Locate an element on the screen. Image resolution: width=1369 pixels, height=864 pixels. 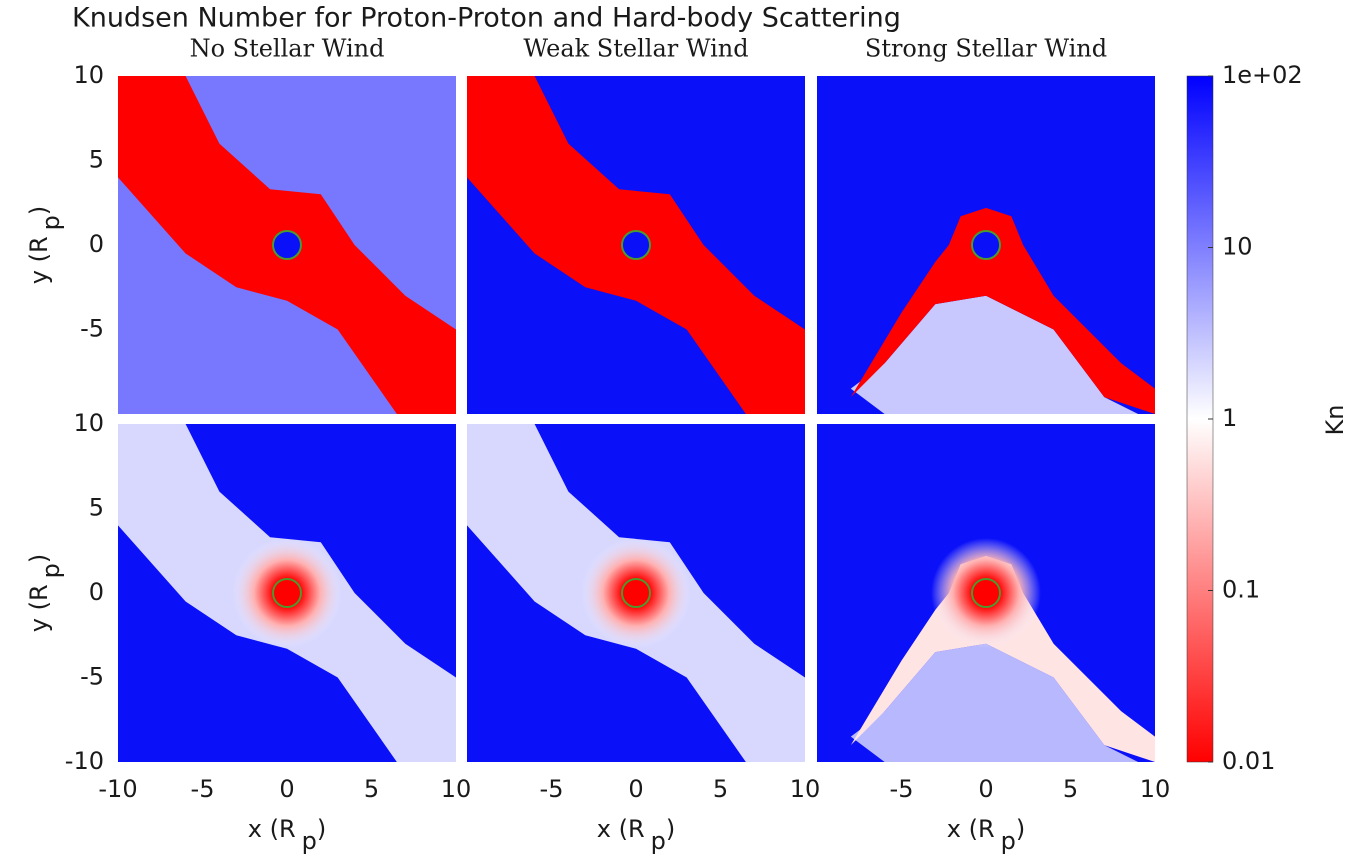
y-tick-label: -10 is located at coordinates (84, 761).